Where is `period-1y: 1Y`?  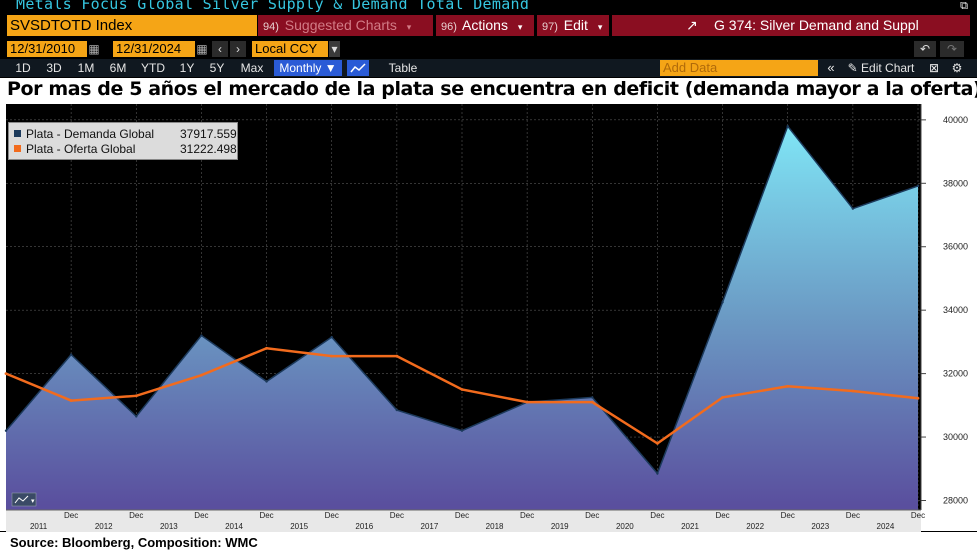
period-1y: 1Y is located at coordinates (187, 68).